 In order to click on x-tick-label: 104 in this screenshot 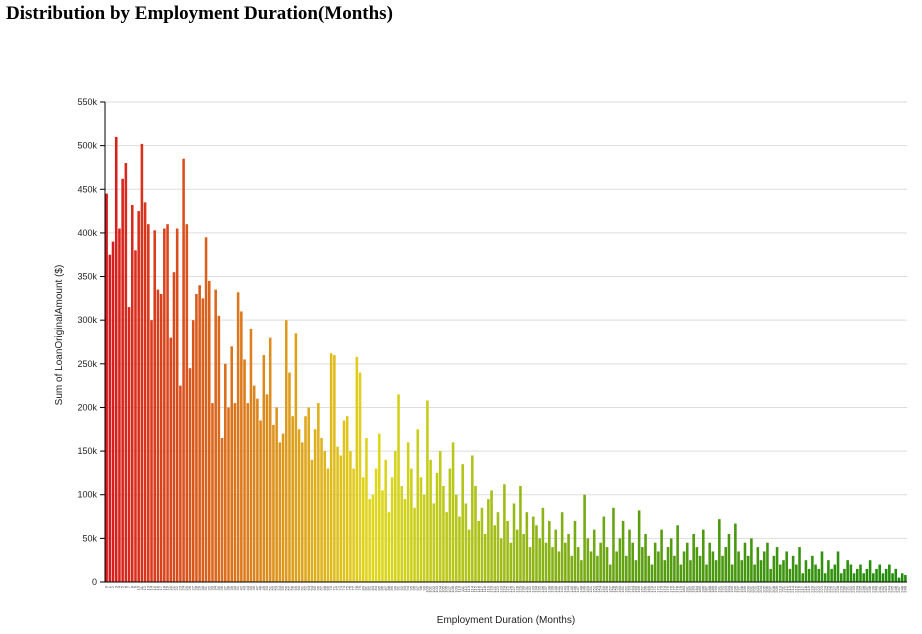, I will do `click(439, 588)`.